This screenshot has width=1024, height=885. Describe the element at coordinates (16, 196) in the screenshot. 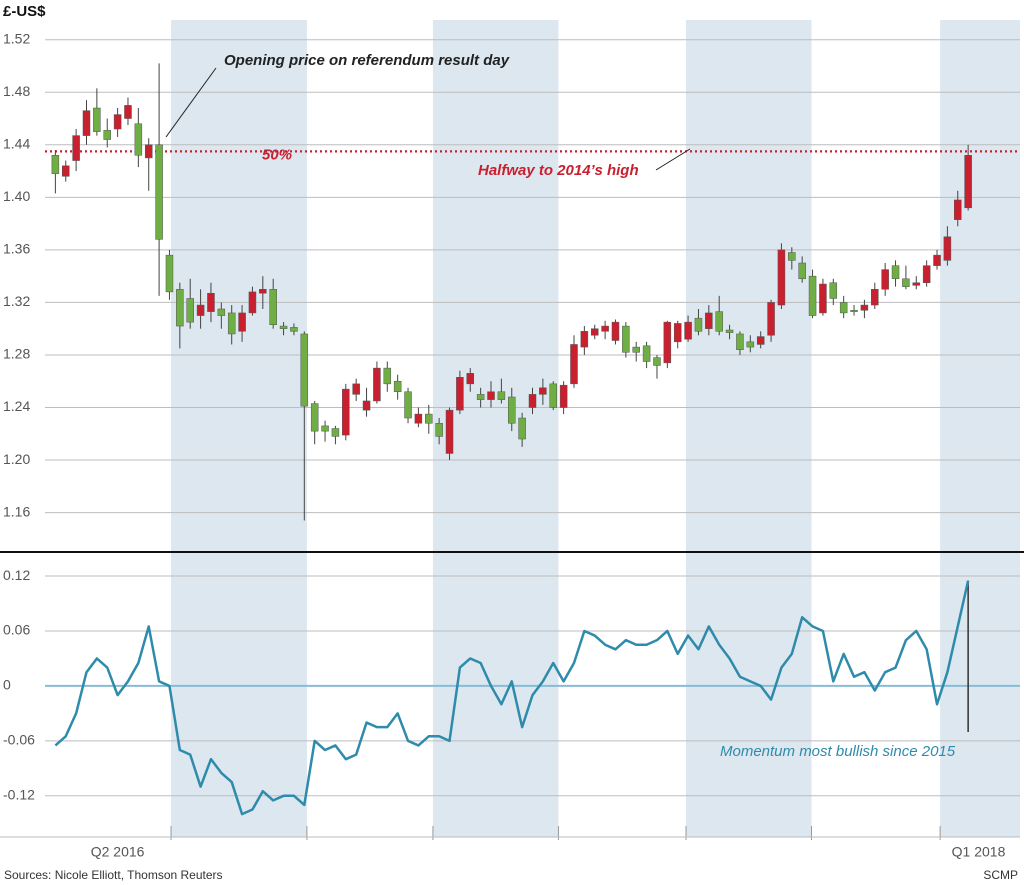

I see `y-tick-label: 1.40` at that location.